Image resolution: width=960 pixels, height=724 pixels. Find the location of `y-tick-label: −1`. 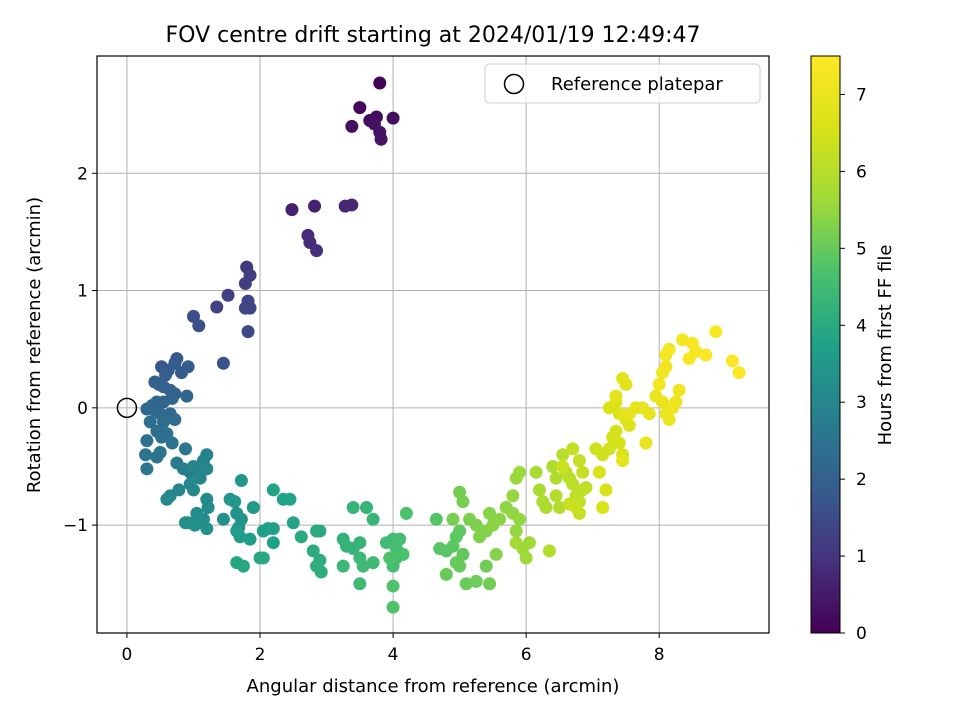

y-tick-label: −1 is located at coordinates (75, 526).